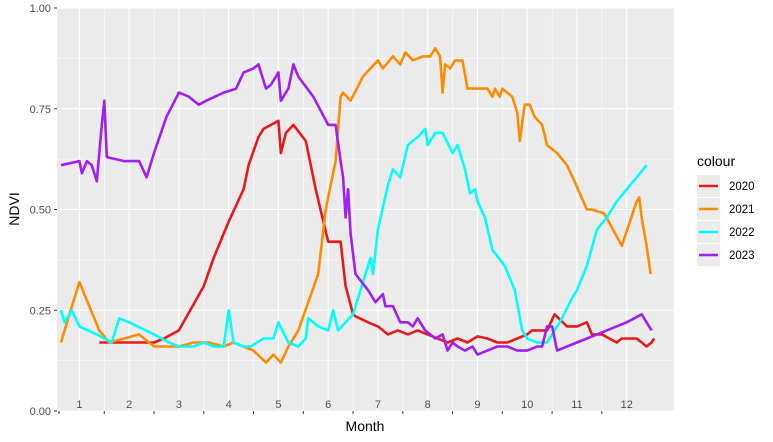  I want to click on y-tick-label: 0.00, so click(40, 412).